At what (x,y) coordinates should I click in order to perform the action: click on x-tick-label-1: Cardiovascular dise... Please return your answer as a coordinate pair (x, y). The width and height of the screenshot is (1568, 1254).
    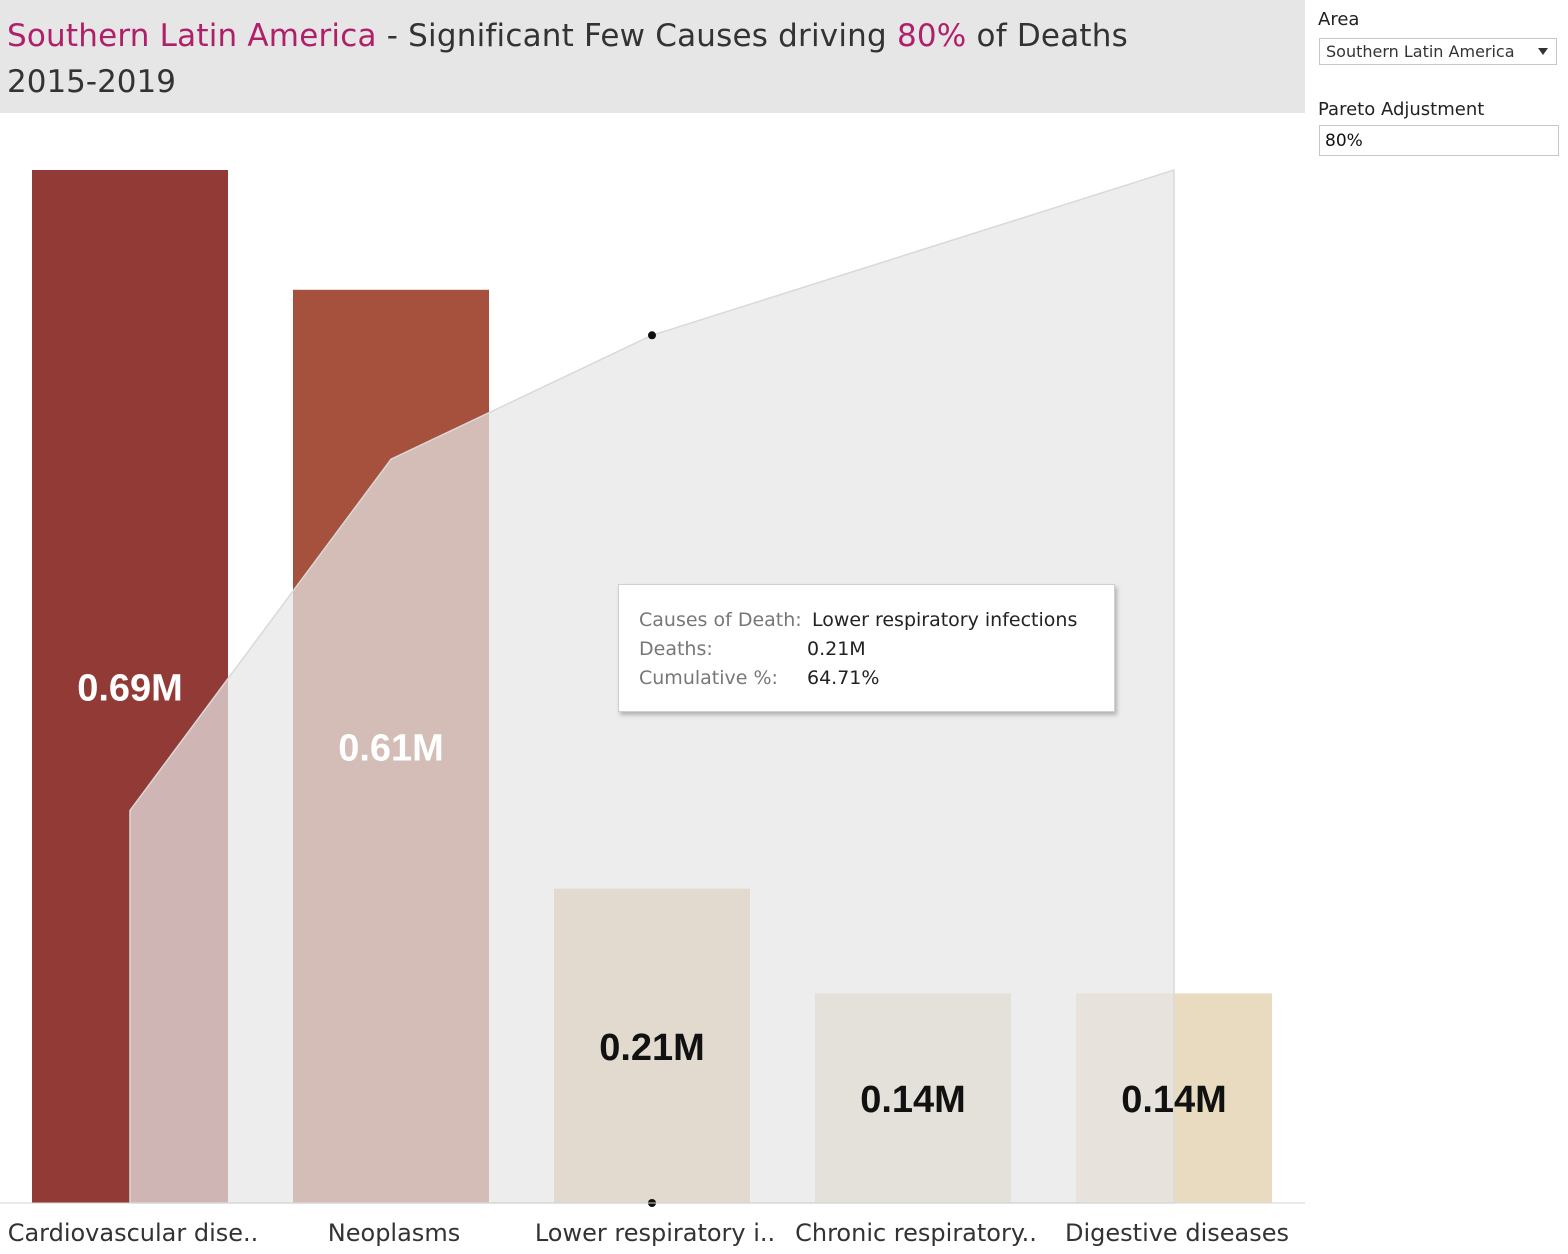
    Looking at the image, I should click on (133, 1233).